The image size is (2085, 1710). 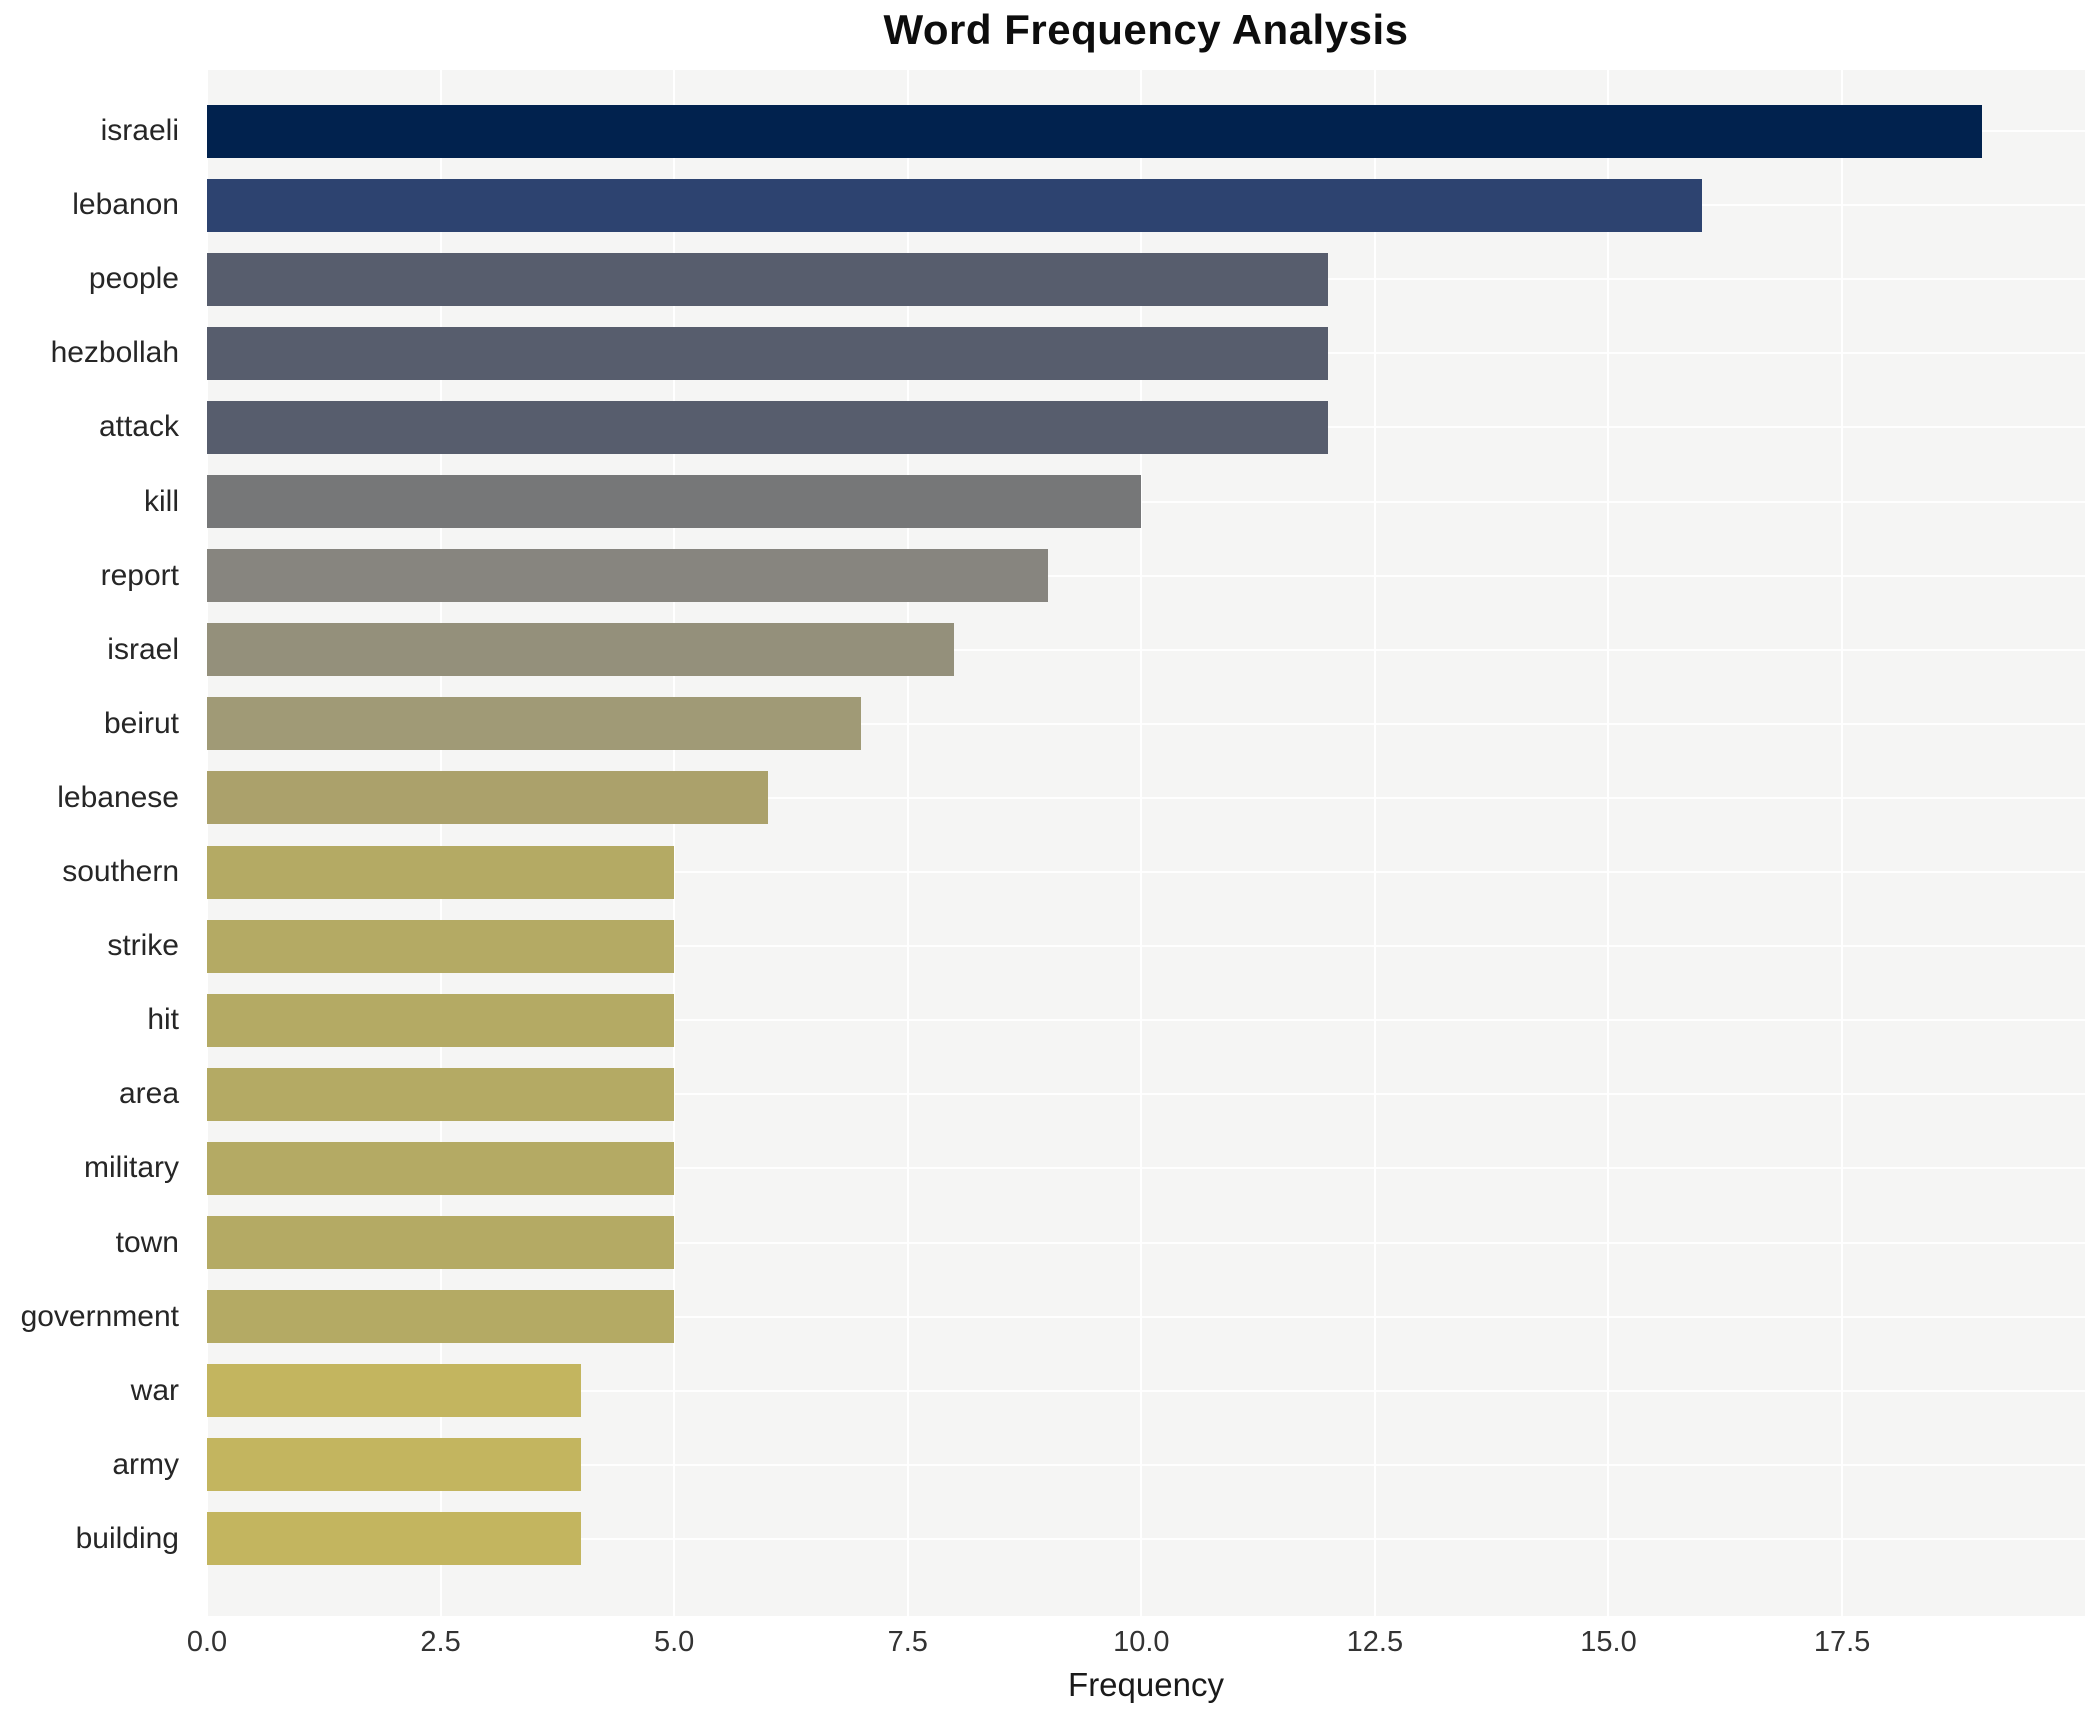 I want to click on category-label: war, so click(x=154, y=1390).